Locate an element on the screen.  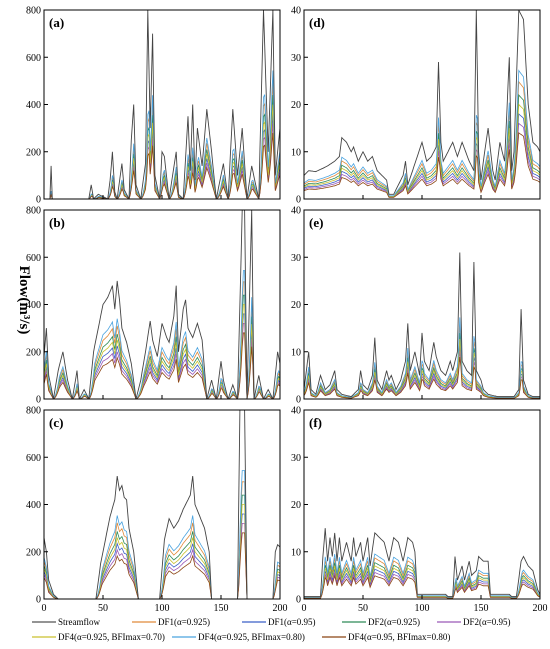
panel-label: (c) is located at coordinates (56, 422).